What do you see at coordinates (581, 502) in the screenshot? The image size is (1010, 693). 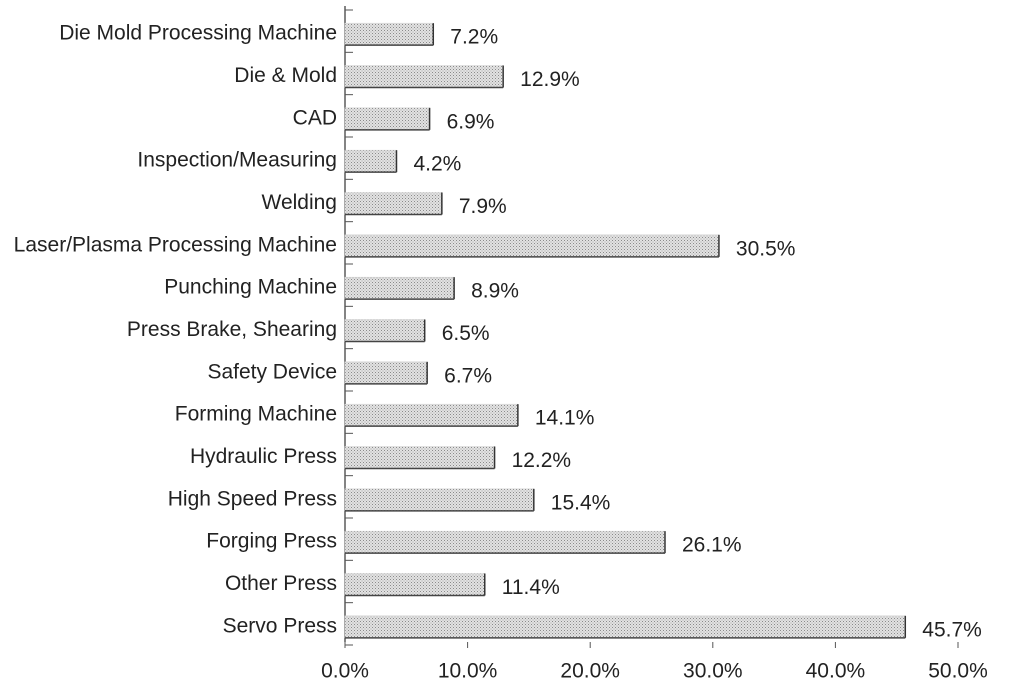 I see `value-label: 15.4%` at bounding box center [581, 502].